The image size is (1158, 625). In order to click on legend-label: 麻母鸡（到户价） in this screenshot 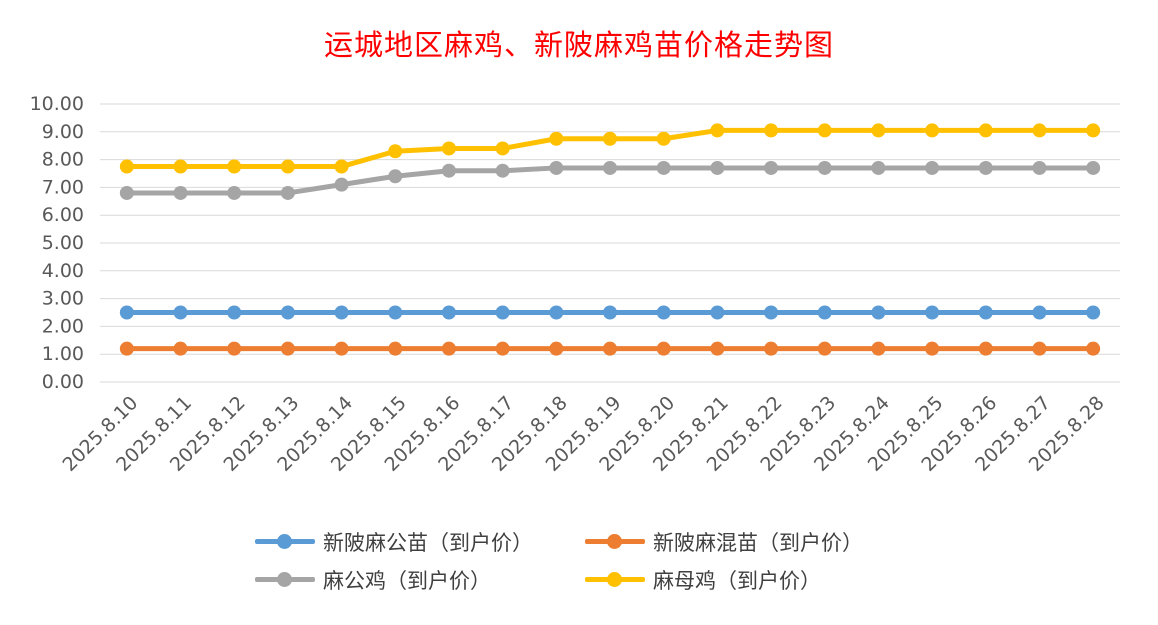, I will do `click(737, 581)`.